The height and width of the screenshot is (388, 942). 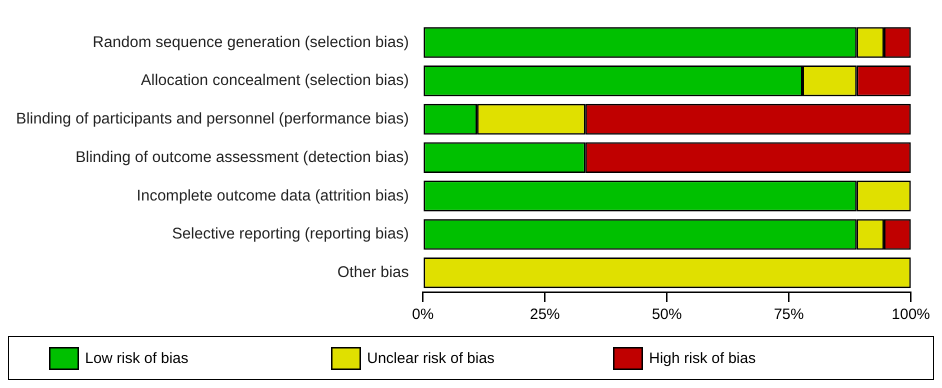 I want to click on y-tick-label: Other bias, so click(x=373, y=273).